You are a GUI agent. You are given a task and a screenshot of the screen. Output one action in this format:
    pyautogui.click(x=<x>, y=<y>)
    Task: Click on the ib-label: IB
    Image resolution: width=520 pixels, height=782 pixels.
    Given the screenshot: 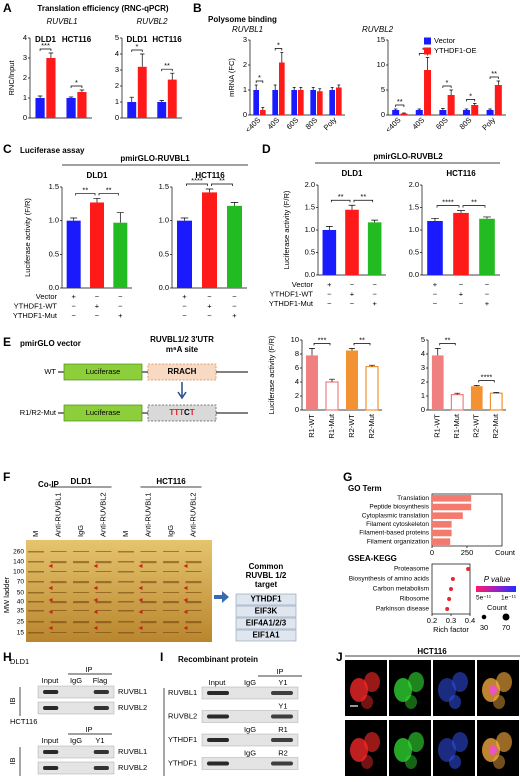 What is the action you would take?
    pyautogui.click(x=12, y=760)
    